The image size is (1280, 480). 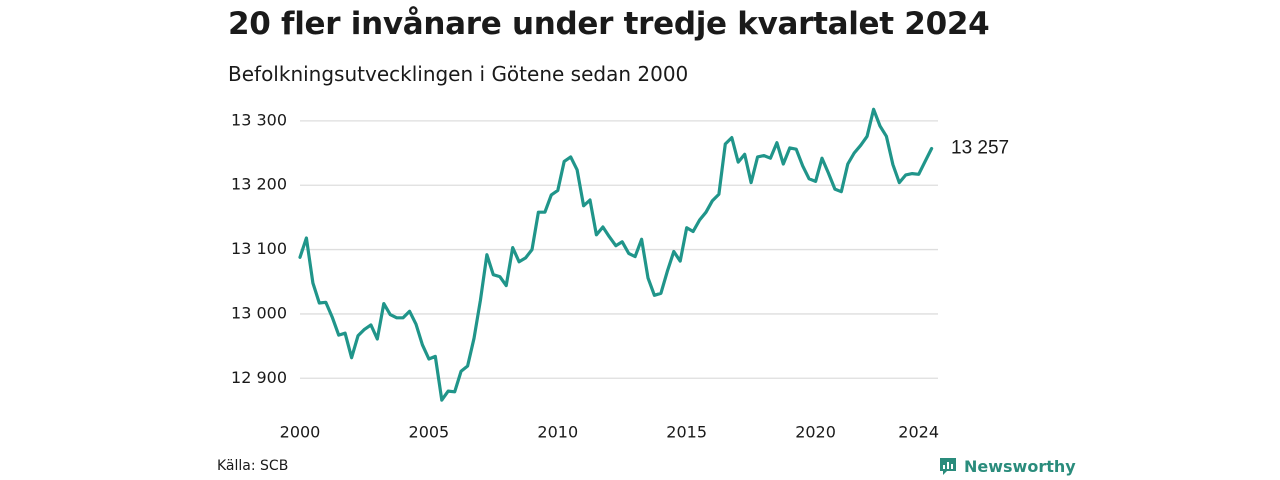 What do you see at coordinates (918, 432) in the screenshot?
I see `x-tick-label: 2024` at bounding box center [918, 432].